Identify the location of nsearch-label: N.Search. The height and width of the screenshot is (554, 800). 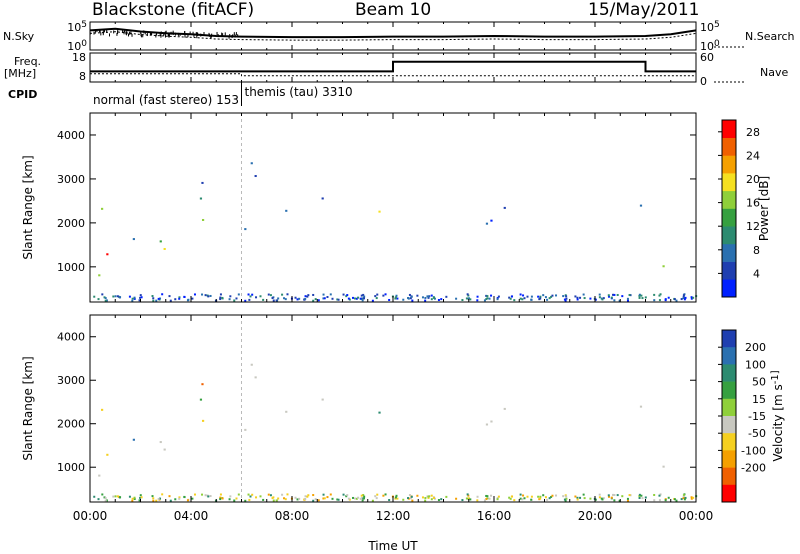
(770, 36).